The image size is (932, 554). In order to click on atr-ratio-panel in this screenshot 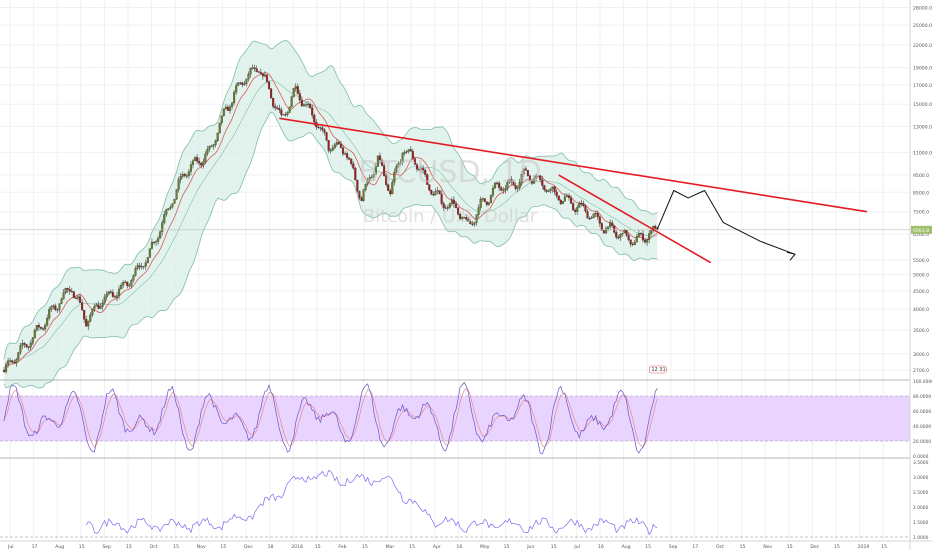, I will do `click(466, 497)`.